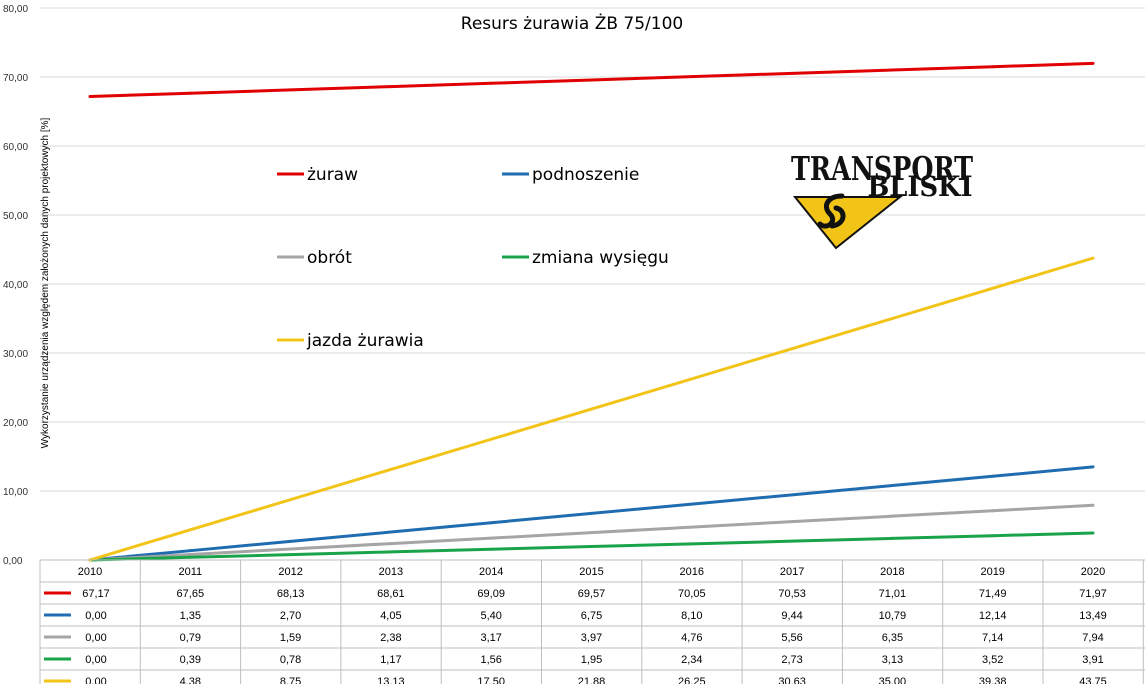 This screenshot has width=1145, height=684. I want to click on table-cell: 4,38, so click(190, 680).